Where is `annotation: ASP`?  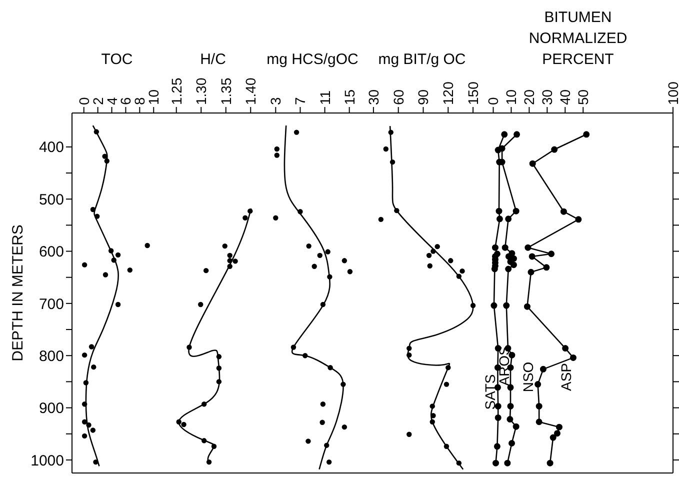
annotation: ASP is located at coordinates (566, 377).